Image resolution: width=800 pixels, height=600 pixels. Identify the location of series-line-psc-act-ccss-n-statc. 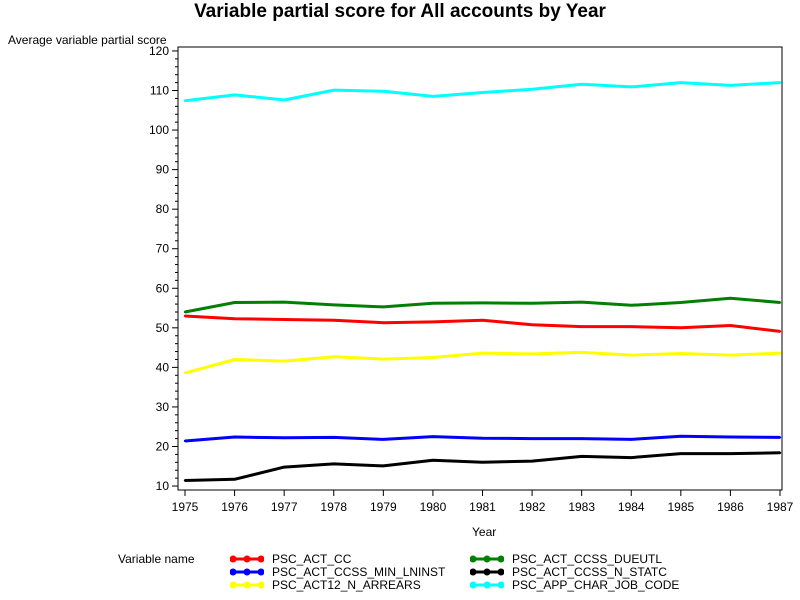
(482, 466).